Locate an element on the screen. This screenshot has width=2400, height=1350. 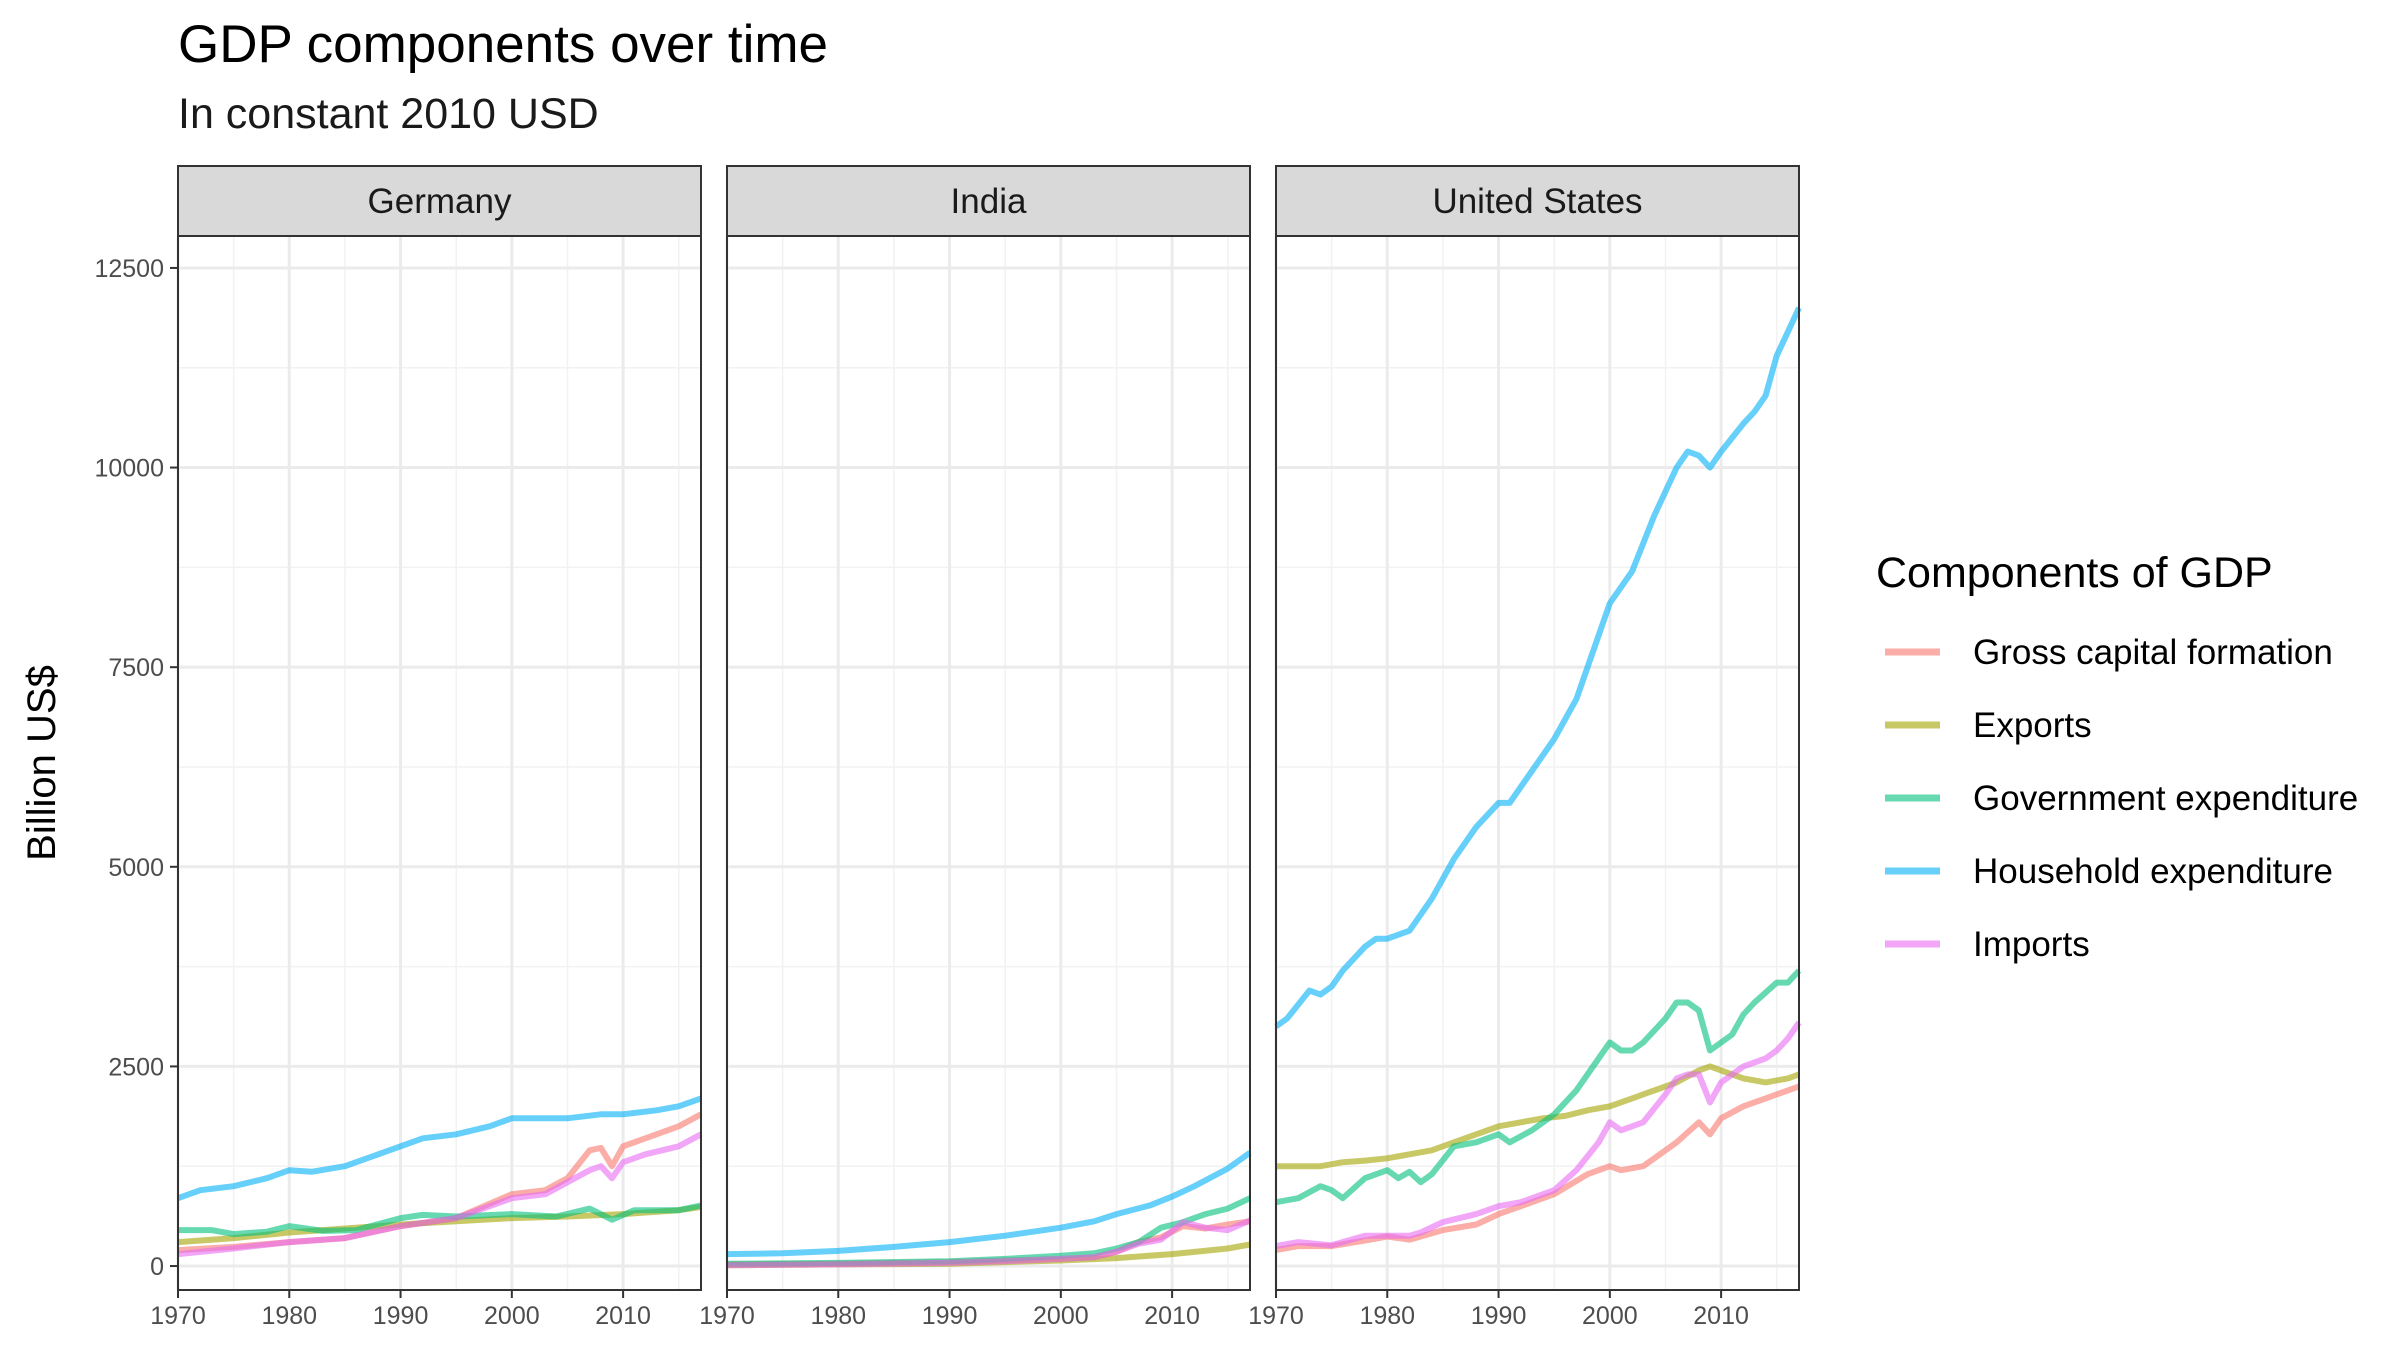
legend-item-gross-capital-formation: Gross capital formation is located at coordinates (2109, 652).